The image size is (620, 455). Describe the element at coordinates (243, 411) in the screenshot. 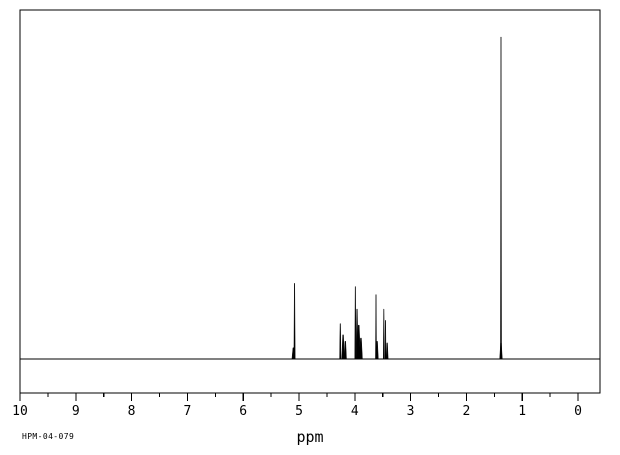

I see `axis-tick-label: 6` at that location.